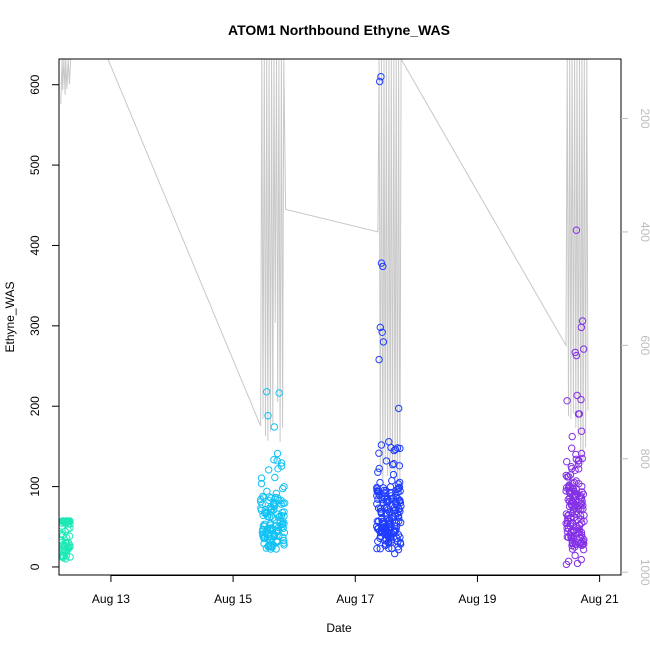  Describe the element at coordinates (644, 459) in the screenshot. I see `y2-tick-label: 800` at that location.